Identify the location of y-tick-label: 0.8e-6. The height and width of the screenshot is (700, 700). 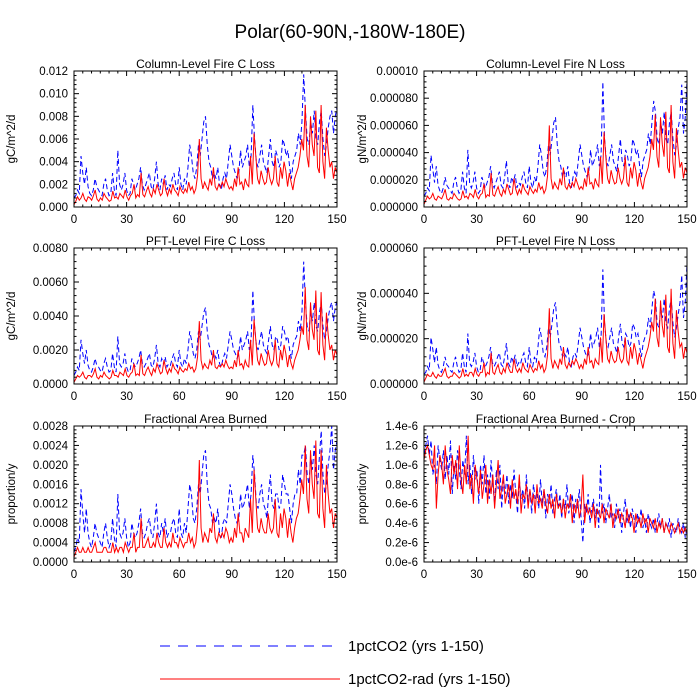
(401, 485).